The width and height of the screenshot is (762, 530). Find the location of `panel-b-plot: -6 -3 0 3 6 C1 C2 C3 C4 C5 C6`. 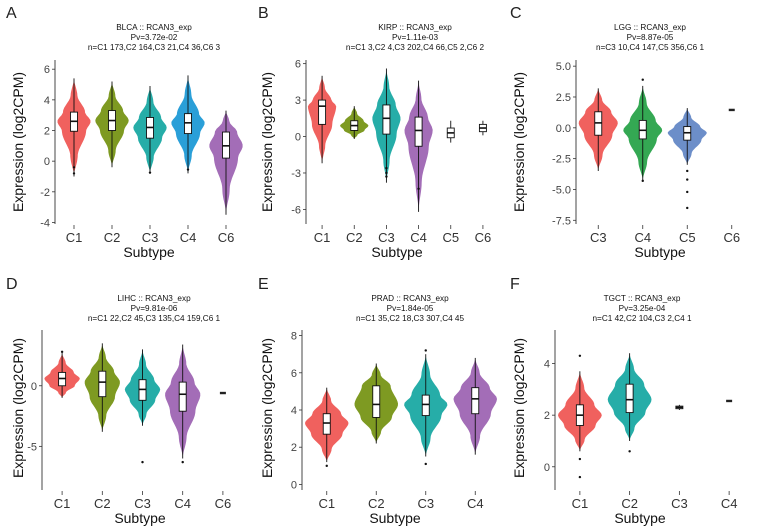

panel-b-plot: -6 -3 0 3 6 C1 C2 C3 C4 C5 C6 is located at coordinates (391, 152).